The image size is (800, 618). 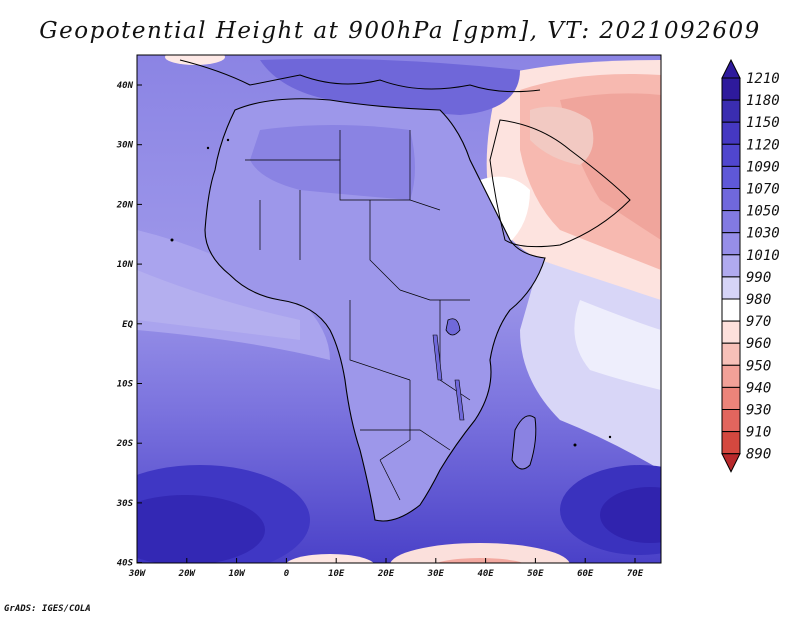 What do you see at coordinates (125, 385) in the screenshot?
I see `lat-tick-label: 10S` at bounding box center [125, 385].